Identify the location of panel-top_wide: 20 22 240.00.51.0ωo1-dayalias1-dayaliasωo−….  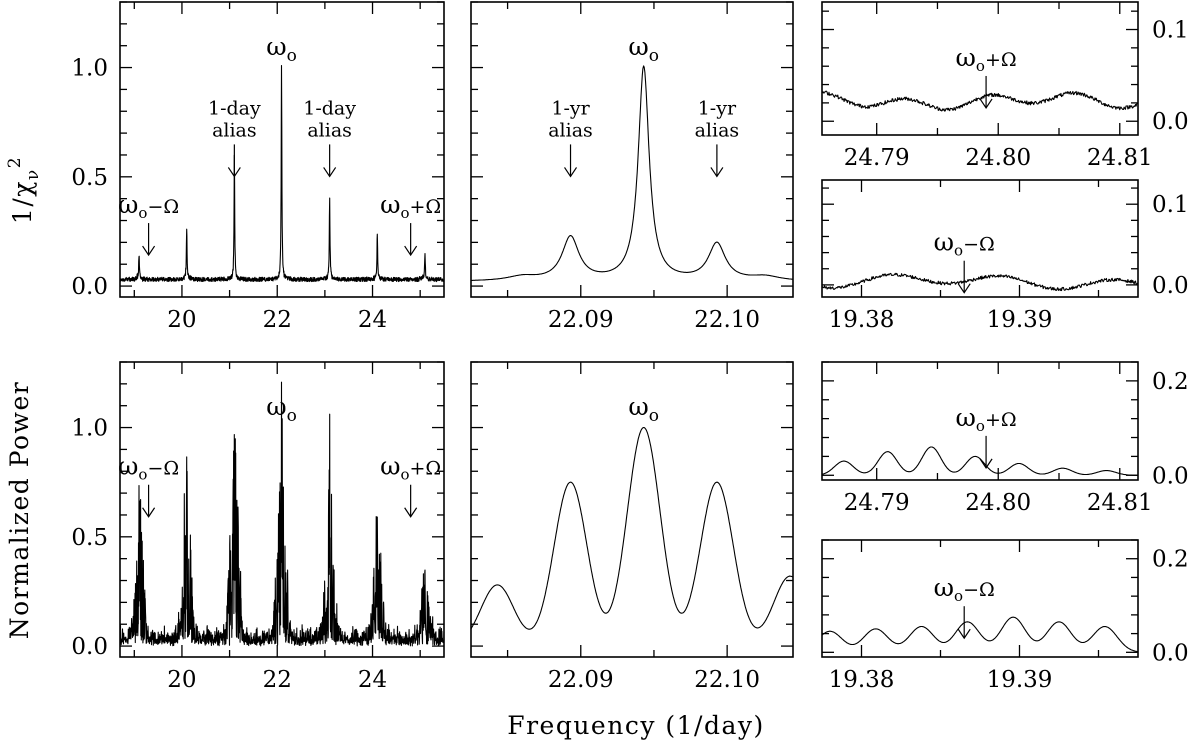
(258, 167).